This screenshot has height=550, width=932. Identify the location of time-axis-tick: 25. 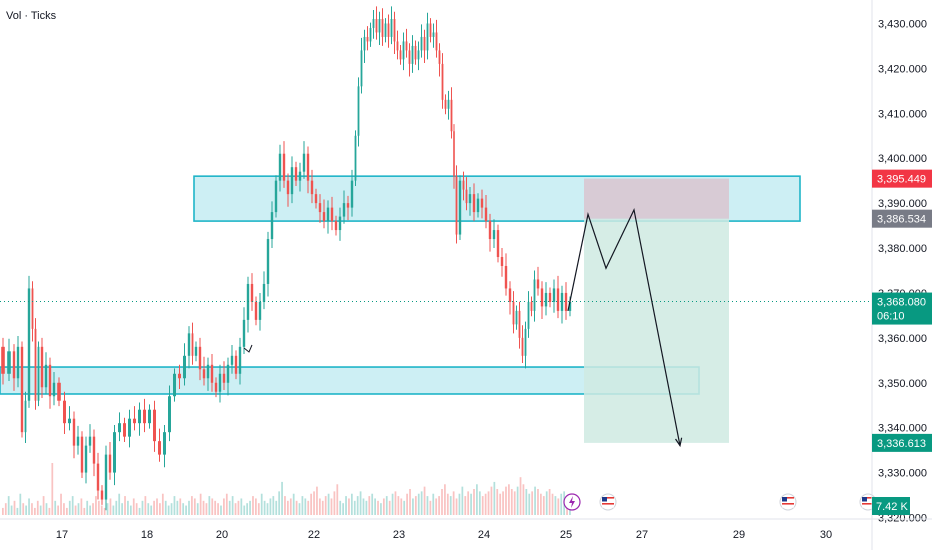
(566, 535).